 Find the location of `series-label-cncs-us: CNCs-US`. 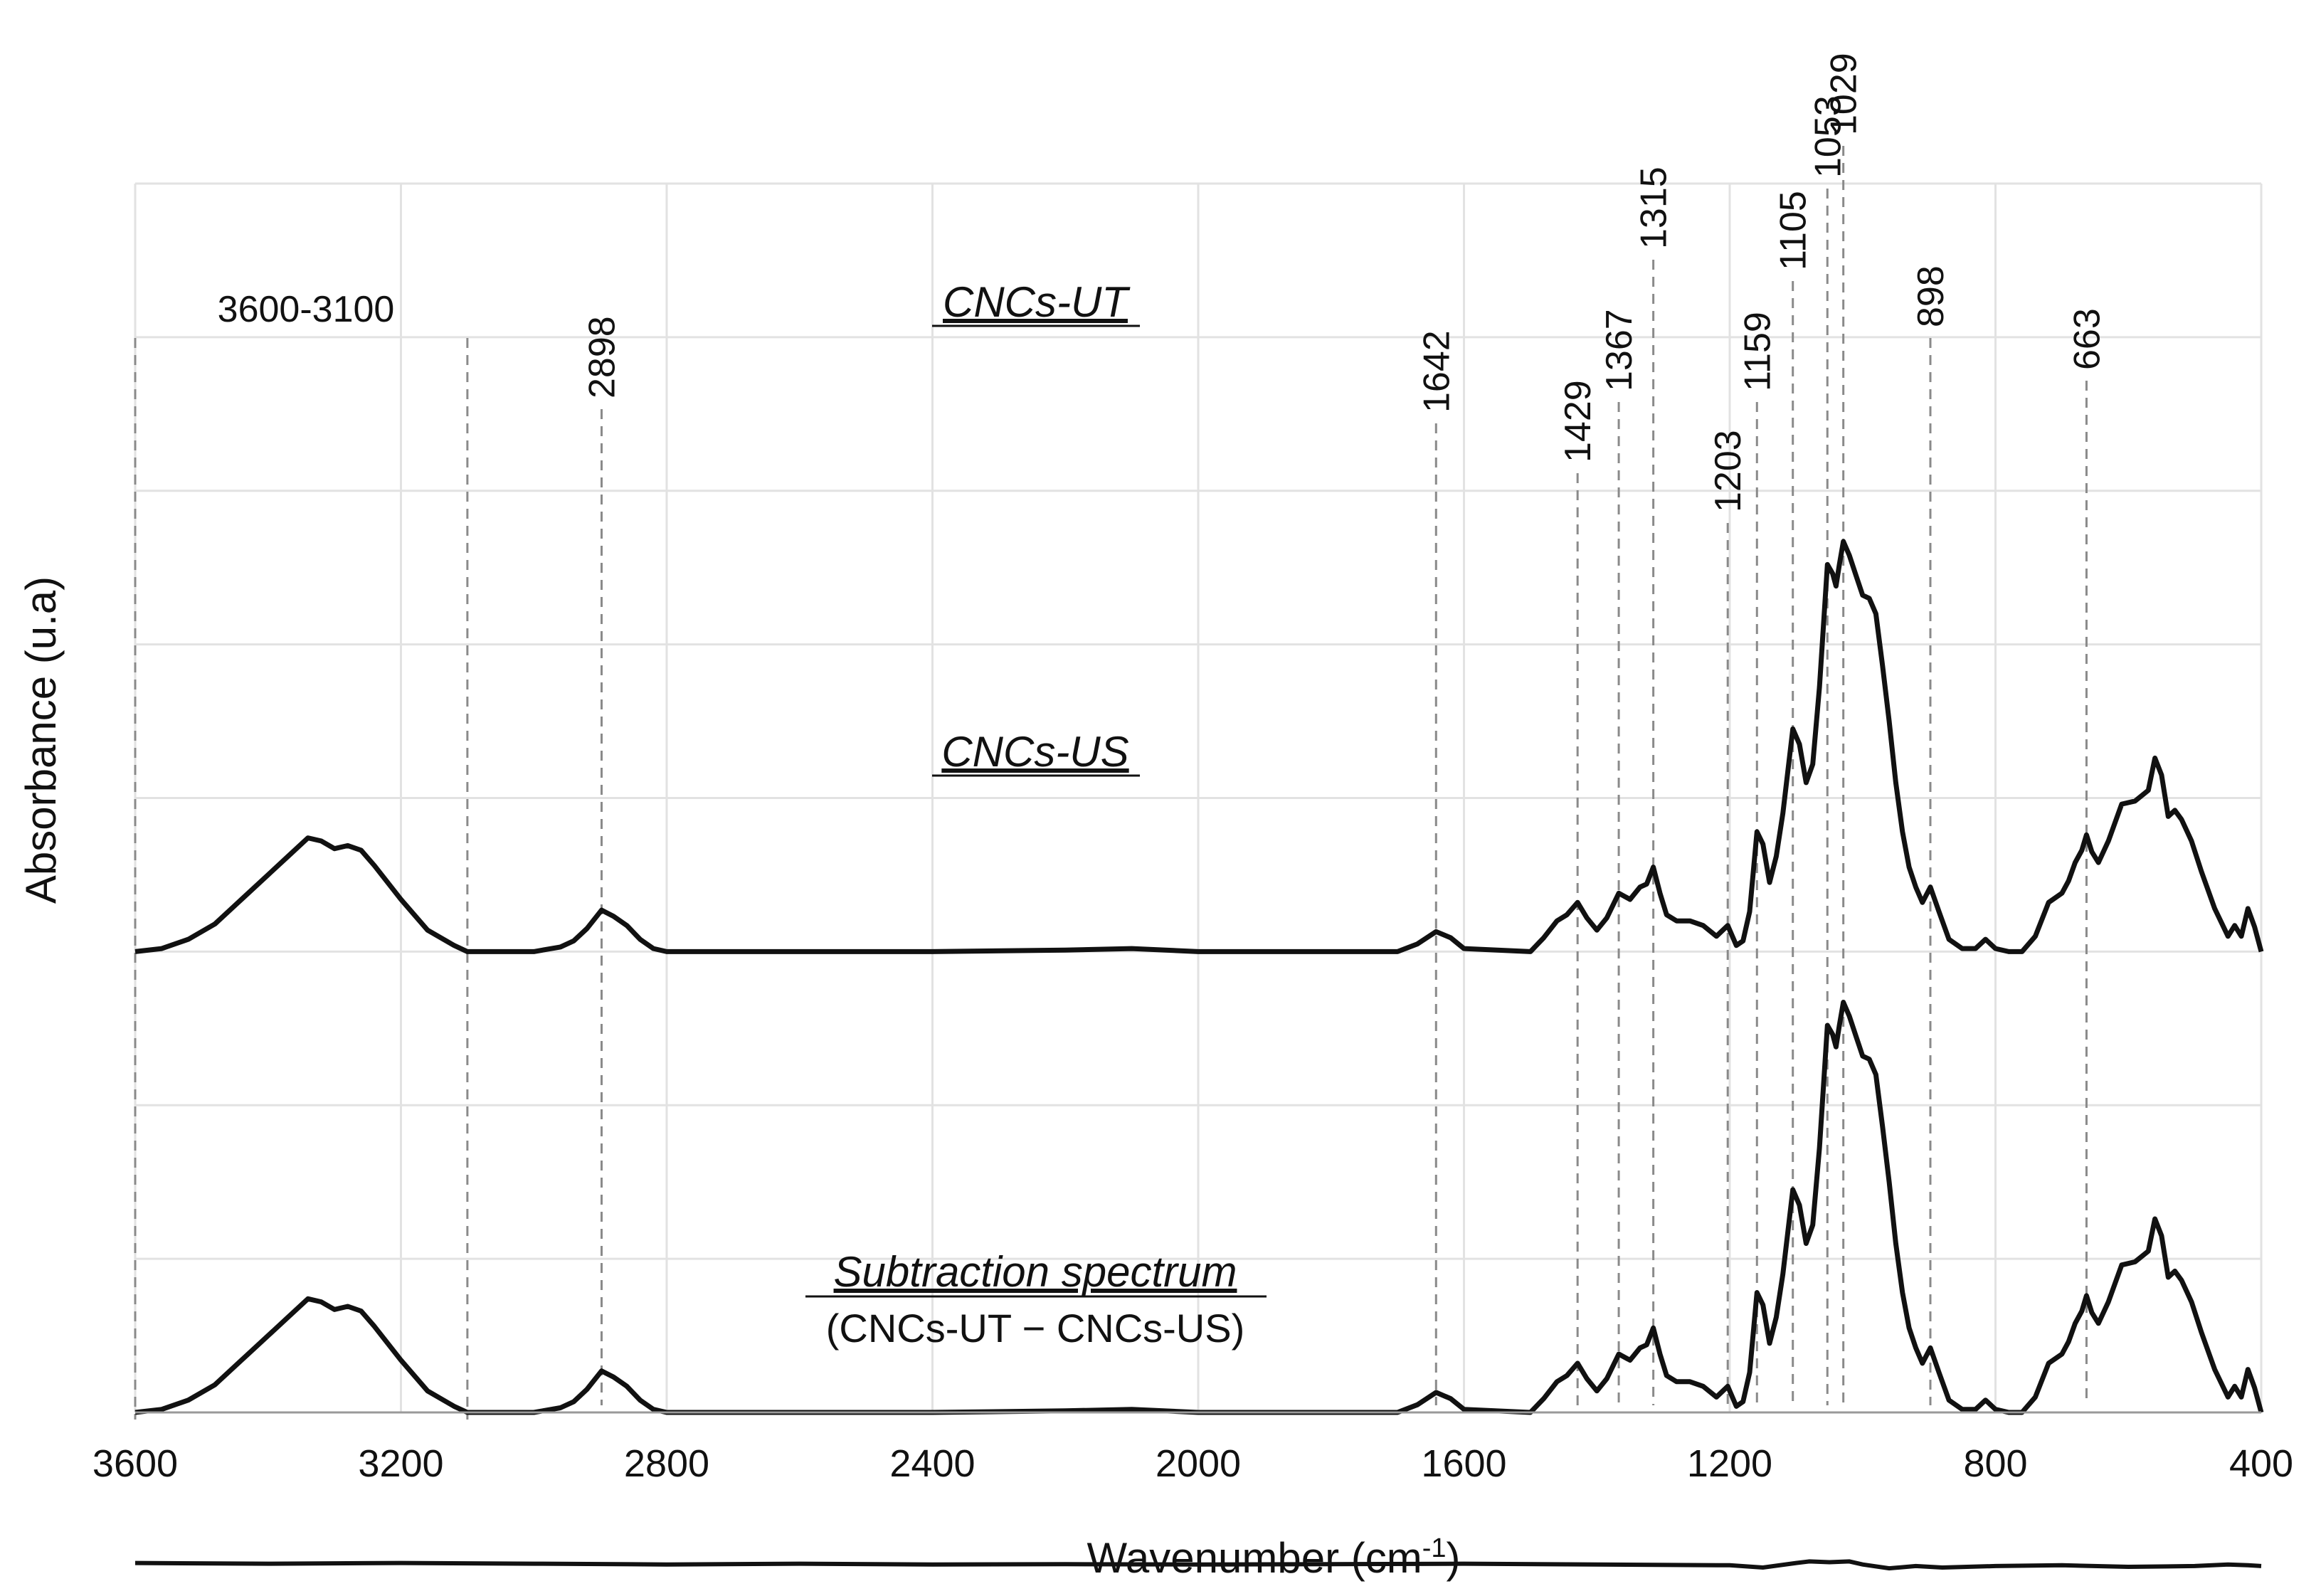

series-label-cncs-us: CNCs-US is located at coordinates (1034, 752).